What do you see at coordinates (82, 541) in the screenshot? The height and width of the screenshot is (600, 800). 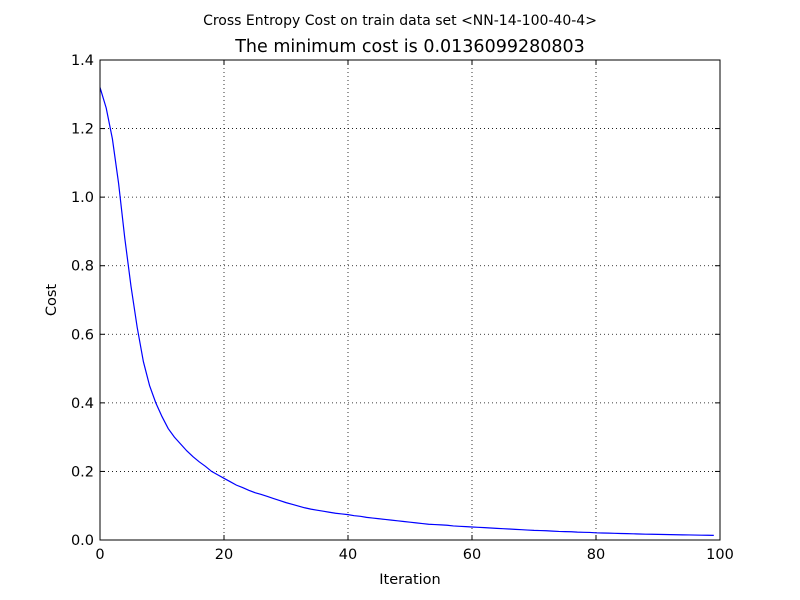 I see `y-tick-label: 0.0` at bounding box center [82, 541].